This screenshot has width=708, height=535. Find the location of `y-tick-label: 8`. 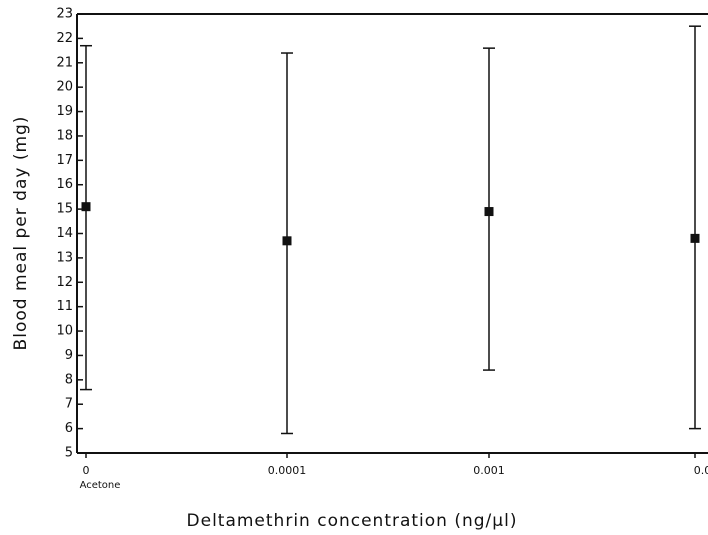

y-tick-label: 8 is located at coordinates (69, 379).